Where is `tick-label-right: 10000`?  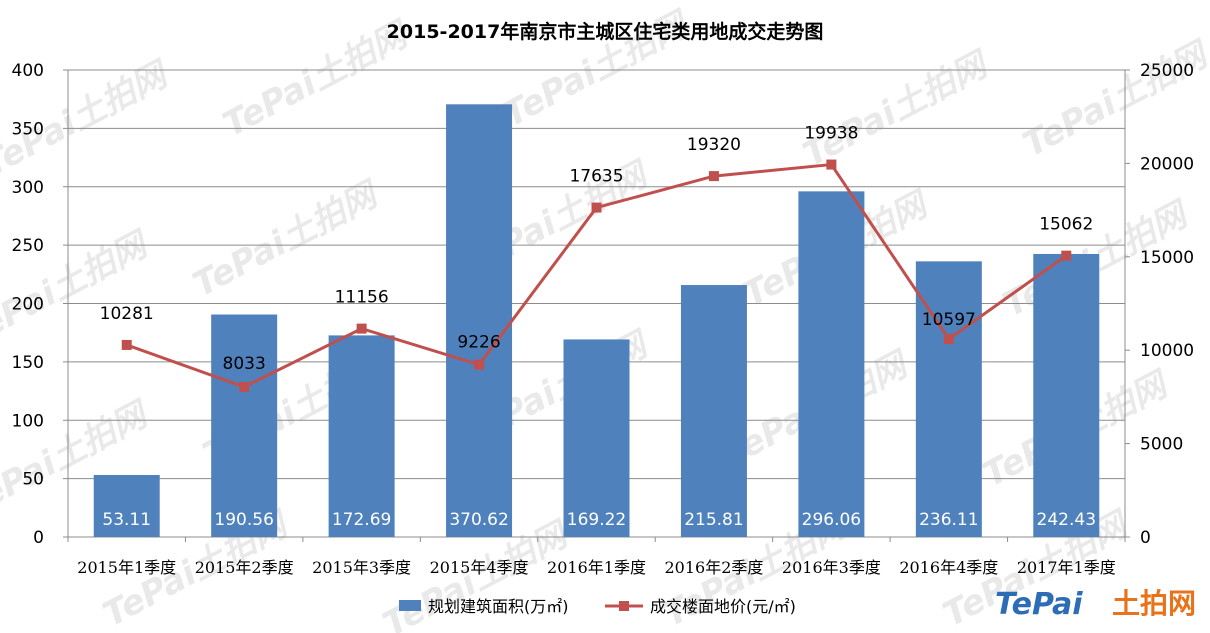
tick-label-right: 10000 is located at coordinates (1167, 351).